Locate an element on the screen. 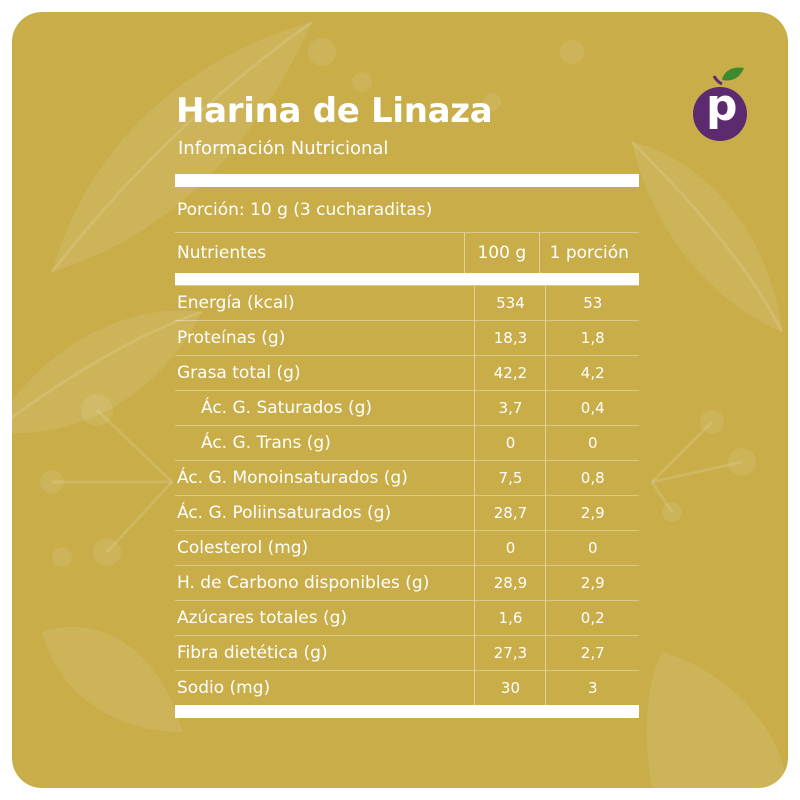  table-row: Proteínas (g) 18,3 1,8 is located at coordinates (407, 338).